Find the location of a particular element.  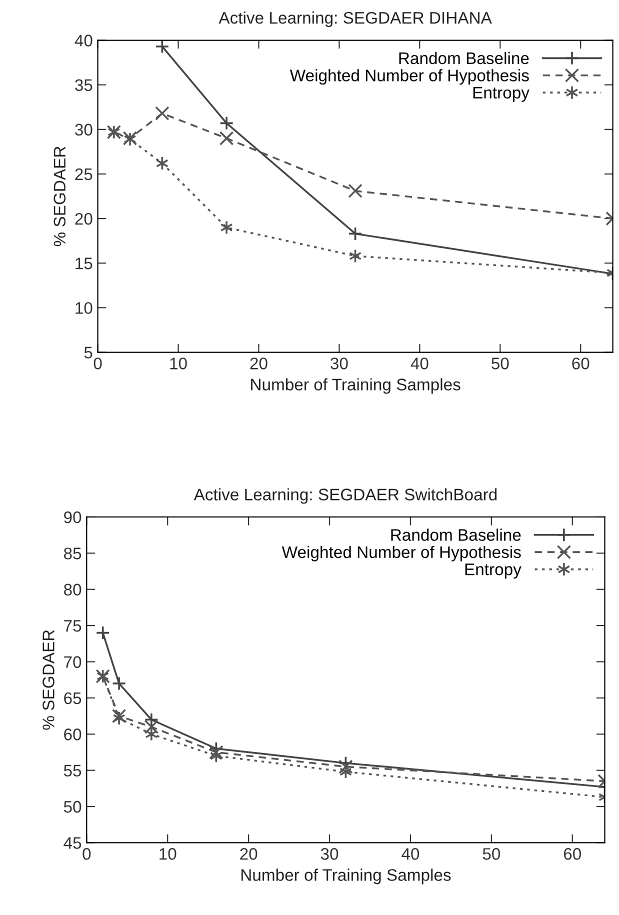

y-tick-label: 35 is located at coordinates (83, 85).